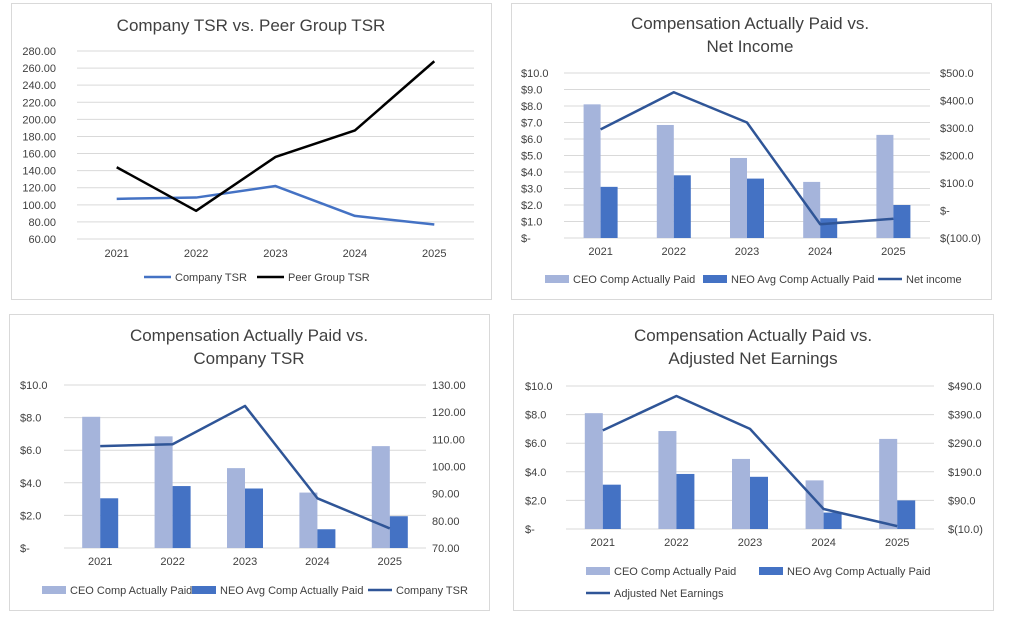 This screenshot has height=622, width=1009. What do you see at coordinates (42, 240) in the screenshot?
I see `y-tick-label: 60.00` at bounding box center [42, 240].